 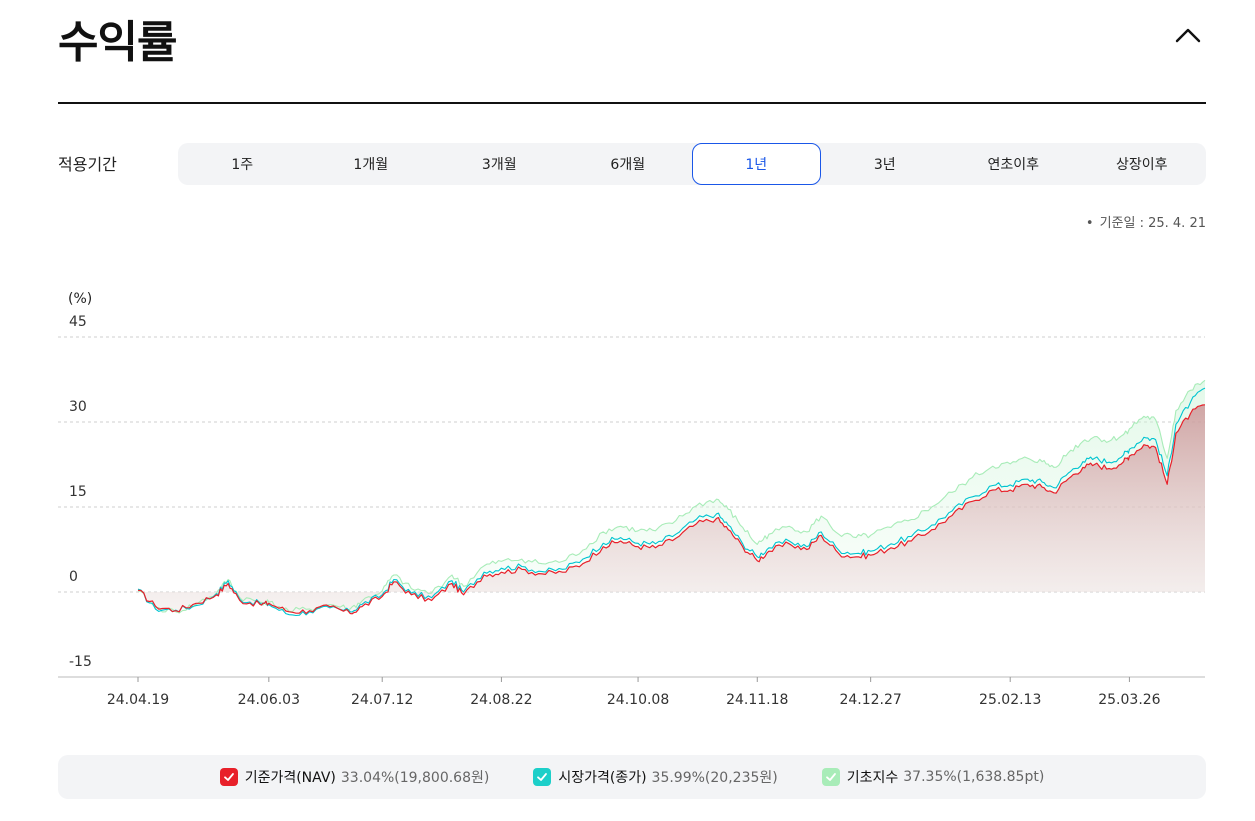 What do you see at coordinates (628, 165) in the screenshot?
I see `tab-6-months: 6개월` at bounding box center [628, 165].